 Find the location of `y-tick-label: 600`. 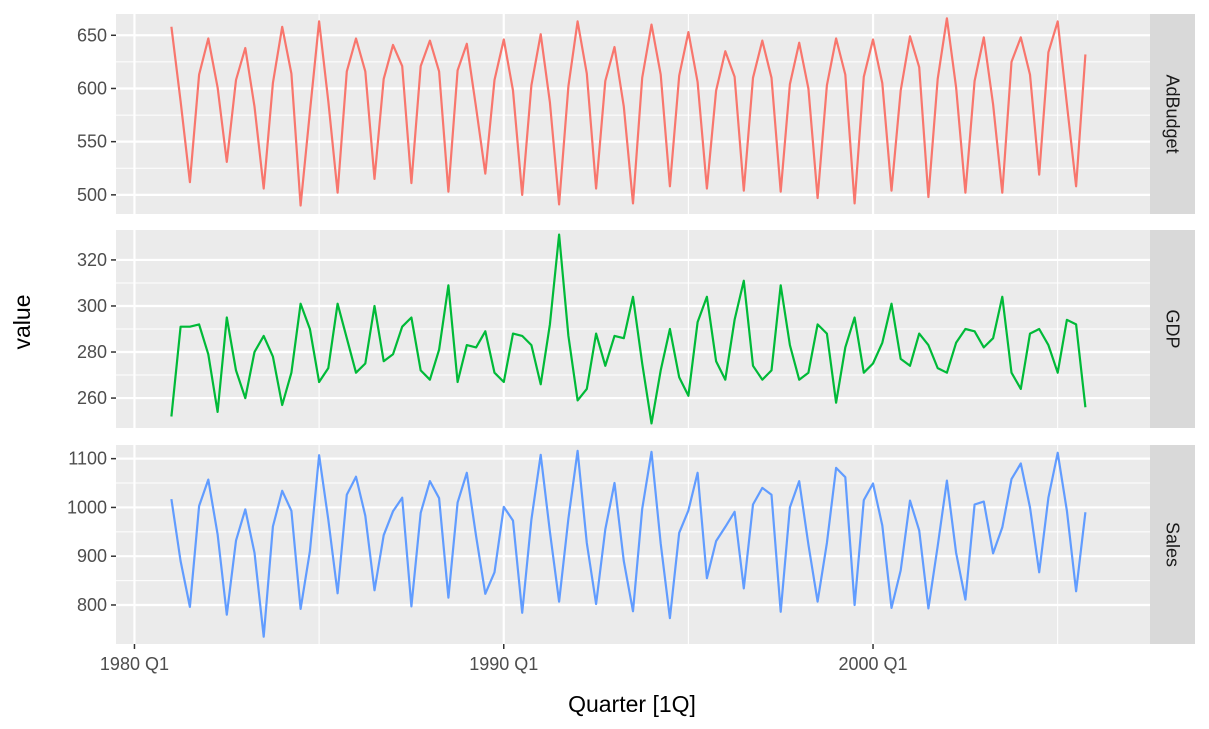

y-tick-label: 600 is located at coordinates (92, 88).